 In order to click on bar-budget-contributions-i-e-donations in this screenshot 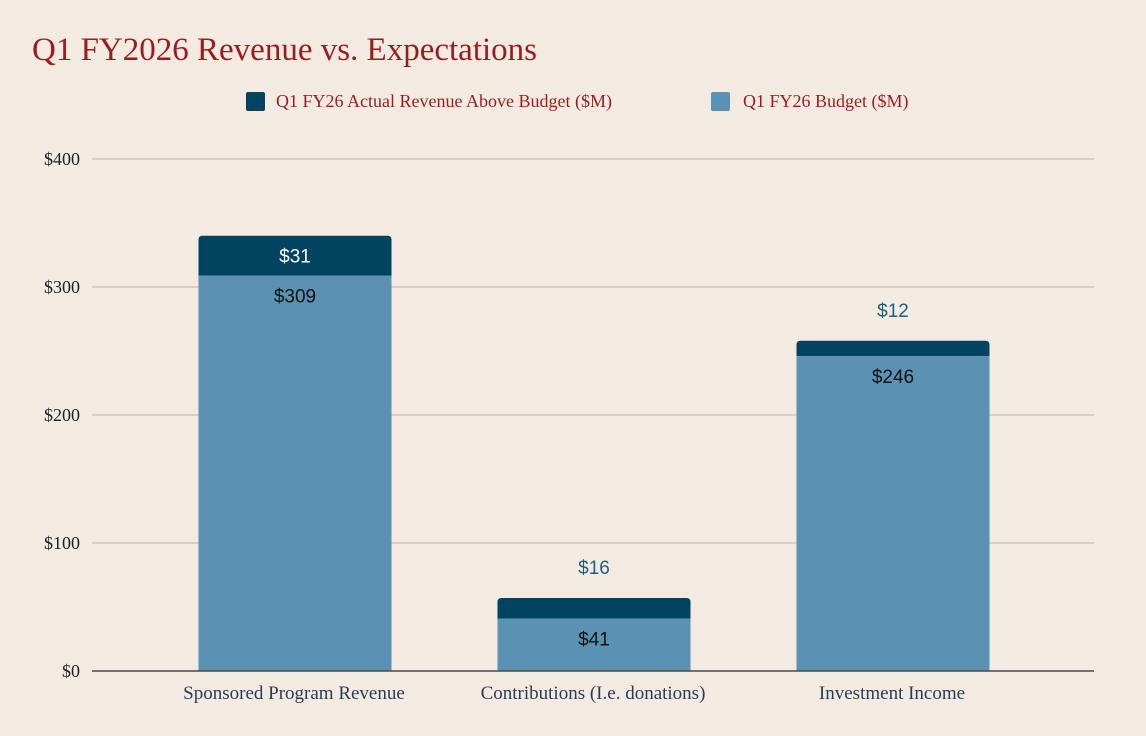, I will do `click(594, 644)`.